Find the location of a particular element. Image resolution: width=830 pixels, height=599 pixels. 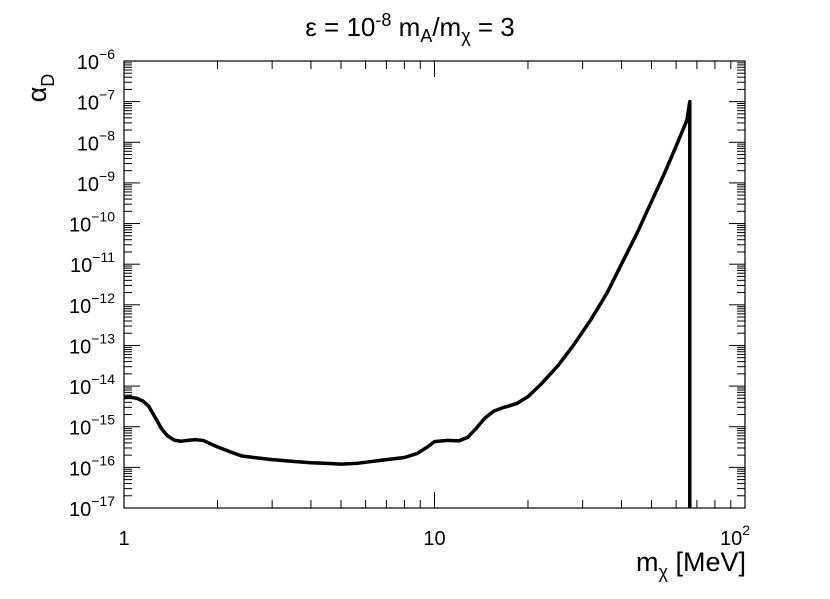

x-axis-label: mχ [MeV] is located at coordinates (691, 564).